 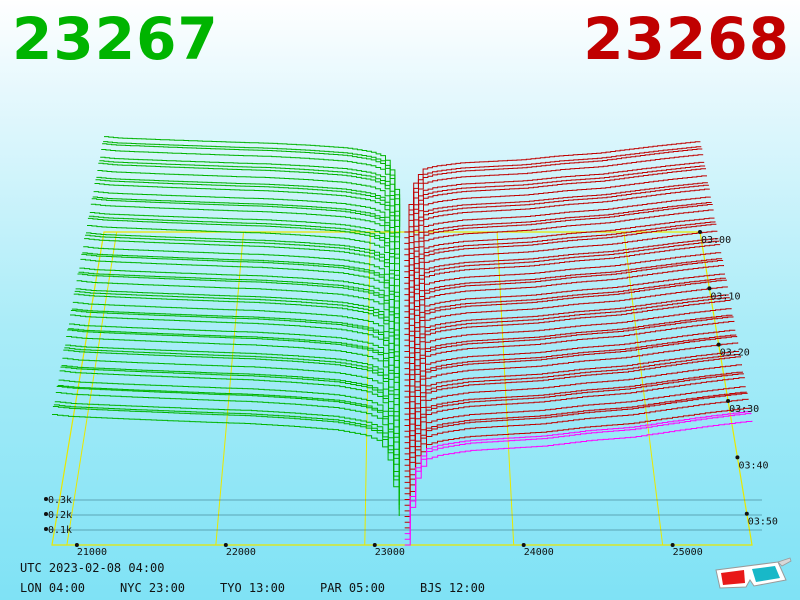 What do you see at coordinates (643, 388) in the screenshot?
I see `grid-line-x` at bounding box center [643, 388].